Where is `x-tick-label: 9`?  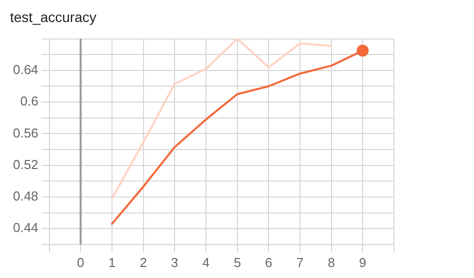
x-tick-label: 9 is located at coordinates (362, 262).